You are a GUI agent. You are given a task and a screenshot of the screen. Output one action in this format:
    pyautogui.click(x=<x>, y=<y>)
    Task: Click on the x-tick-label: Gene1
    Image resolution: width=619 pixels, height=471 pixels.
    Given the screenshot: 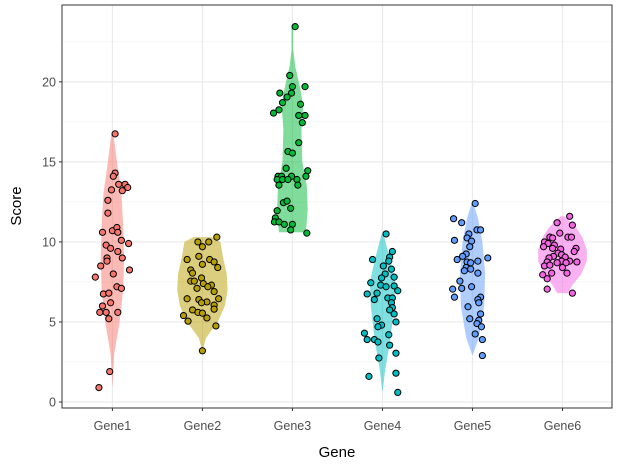 What is the action you would take?
    pyautogui.click(x=113, y=426)
    